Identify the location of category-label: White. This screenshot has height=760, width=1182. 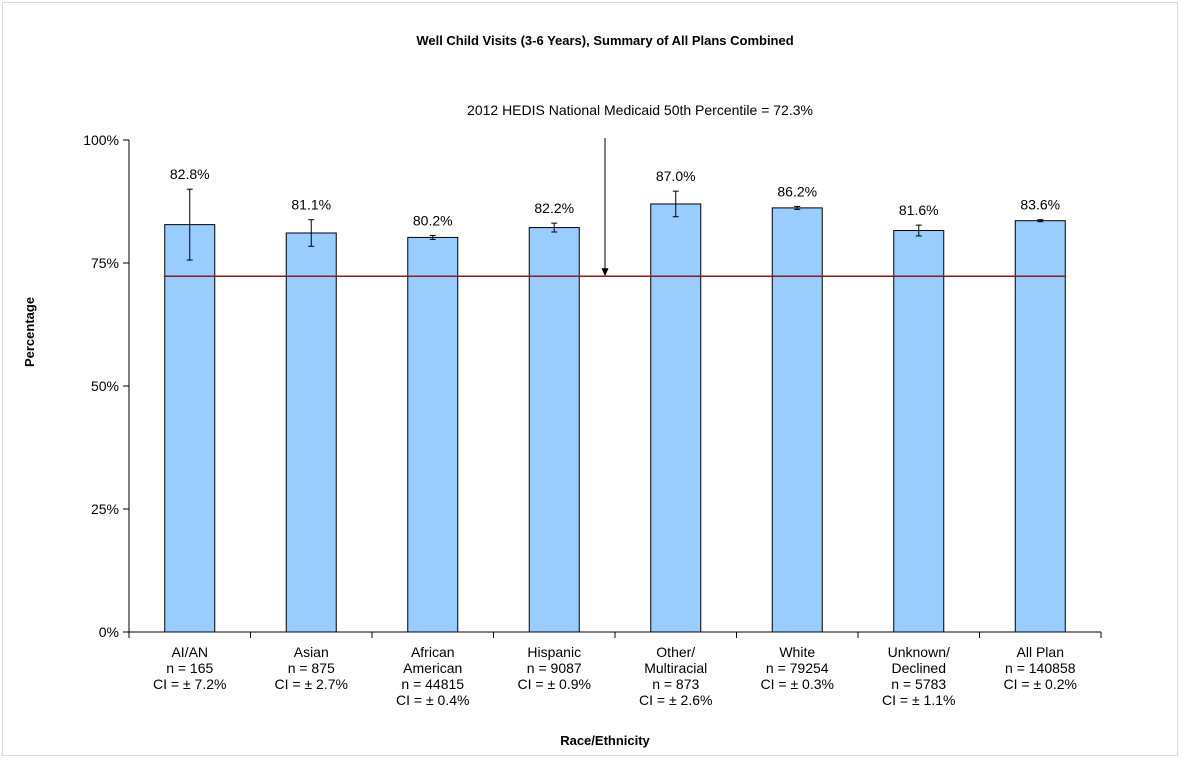
(797, 652).